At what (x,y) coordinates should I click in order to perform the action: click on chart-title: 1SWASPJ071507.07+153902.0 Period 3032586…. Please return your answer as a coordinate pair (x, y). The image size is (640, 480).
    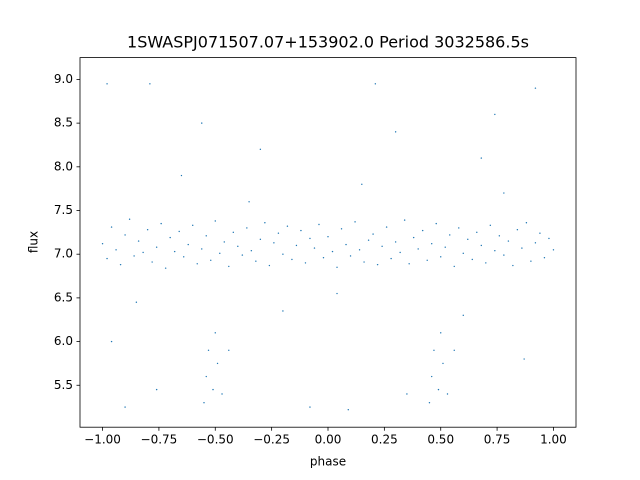
    Looking at the image, I should click on (328, 42).